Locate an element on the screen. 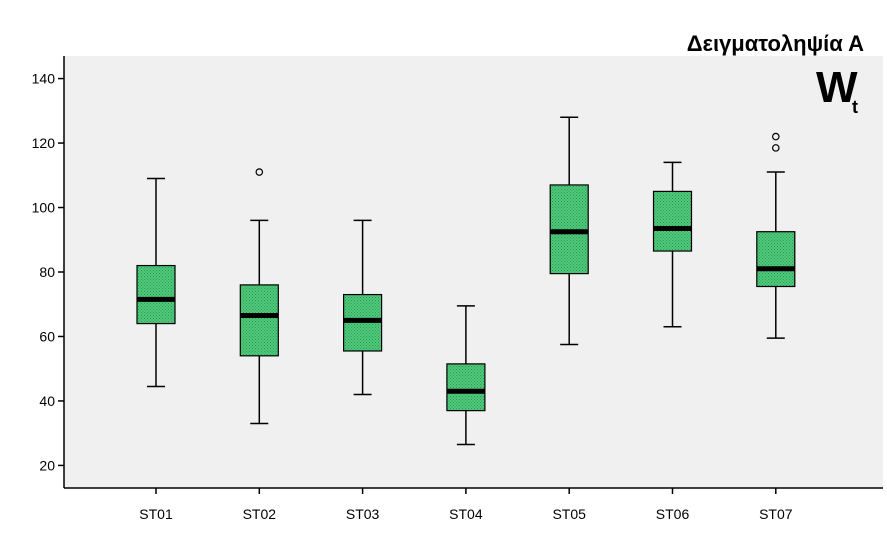  annotation-subscript: t is located at coordinates (855, 107).